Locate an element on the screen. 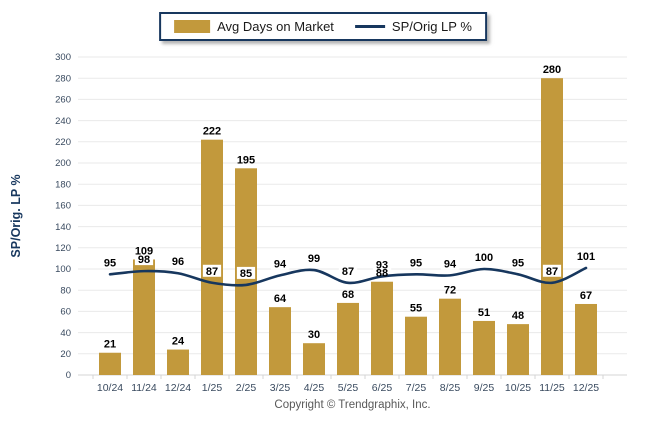  line-value-label: 93 is located at coordinates (382, 265).